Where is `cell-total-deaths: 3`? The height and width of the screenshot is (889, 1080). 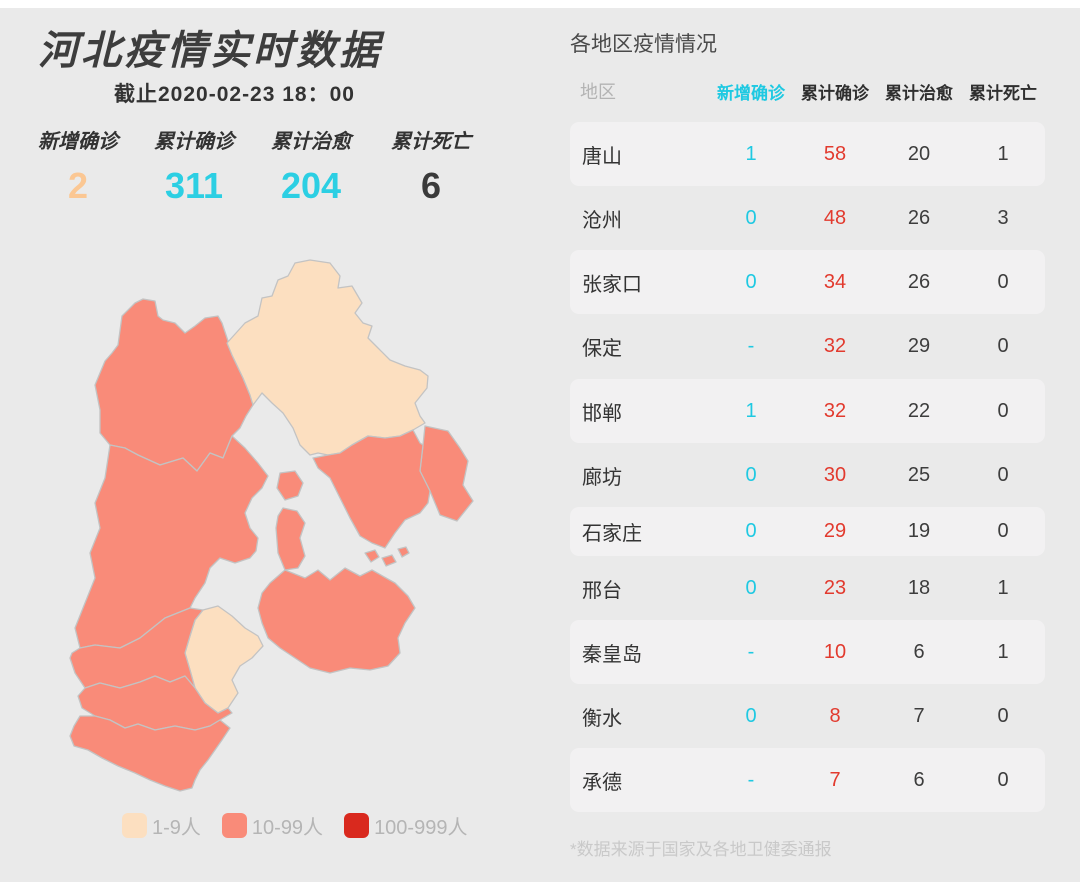 cell-total-deaths: 3 is located at coordinates (1003, 217).